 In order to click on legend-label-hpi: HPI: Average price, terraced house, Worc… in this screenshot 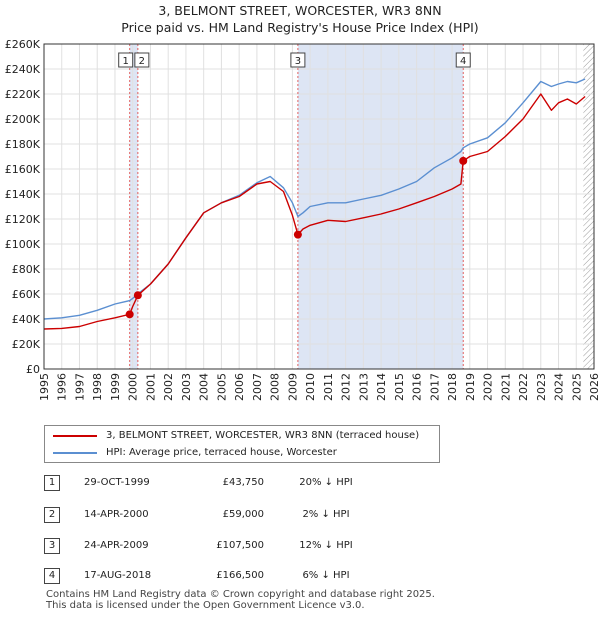, I will do `click(221, 452)`.